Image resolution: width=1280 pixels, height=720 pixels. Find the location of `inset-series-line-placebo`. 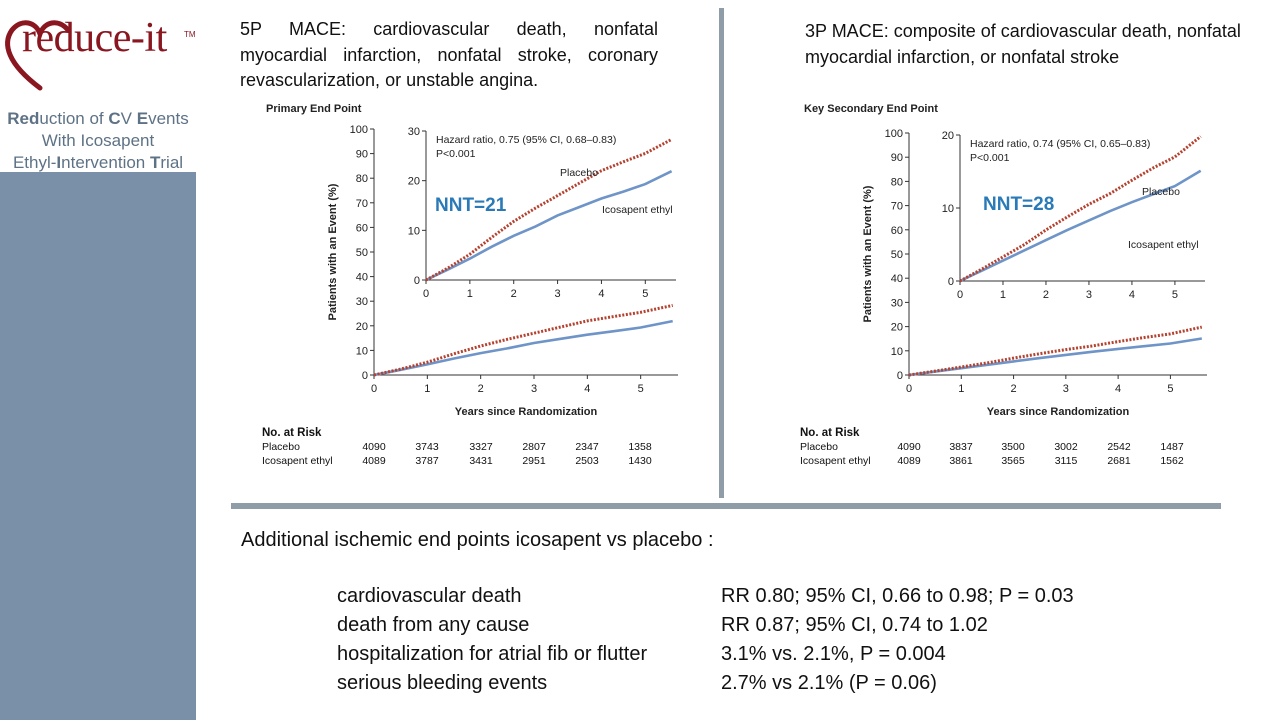

inset-series-line-placebo is located at coordinates (1080, 209).